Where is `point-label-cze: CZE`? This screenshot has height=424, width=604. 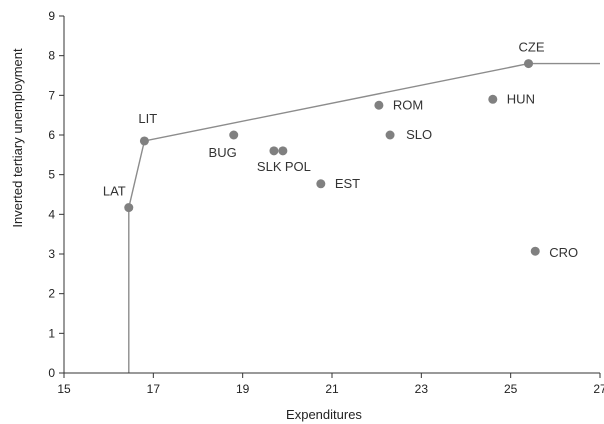 point-label-cze: CZE is located at coordinates (532, 47).